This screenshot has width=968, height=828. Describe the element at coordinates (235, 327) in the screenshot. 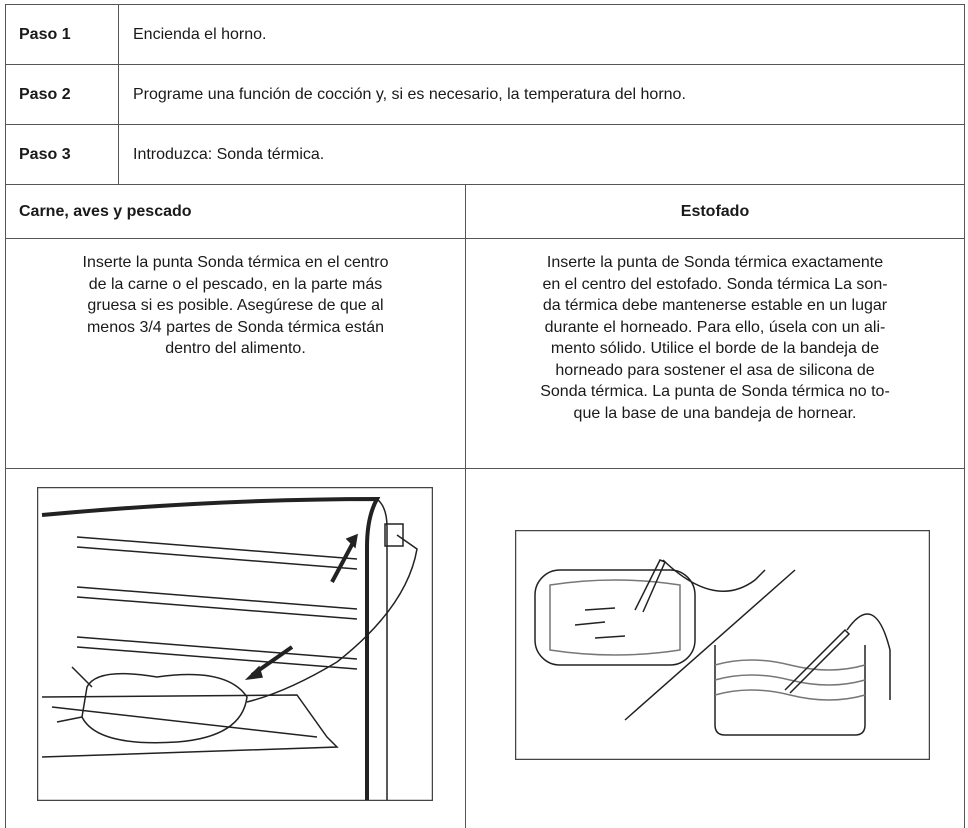

I see `text-line: menos 3/4 partes de Sonda térmica están` at that location.